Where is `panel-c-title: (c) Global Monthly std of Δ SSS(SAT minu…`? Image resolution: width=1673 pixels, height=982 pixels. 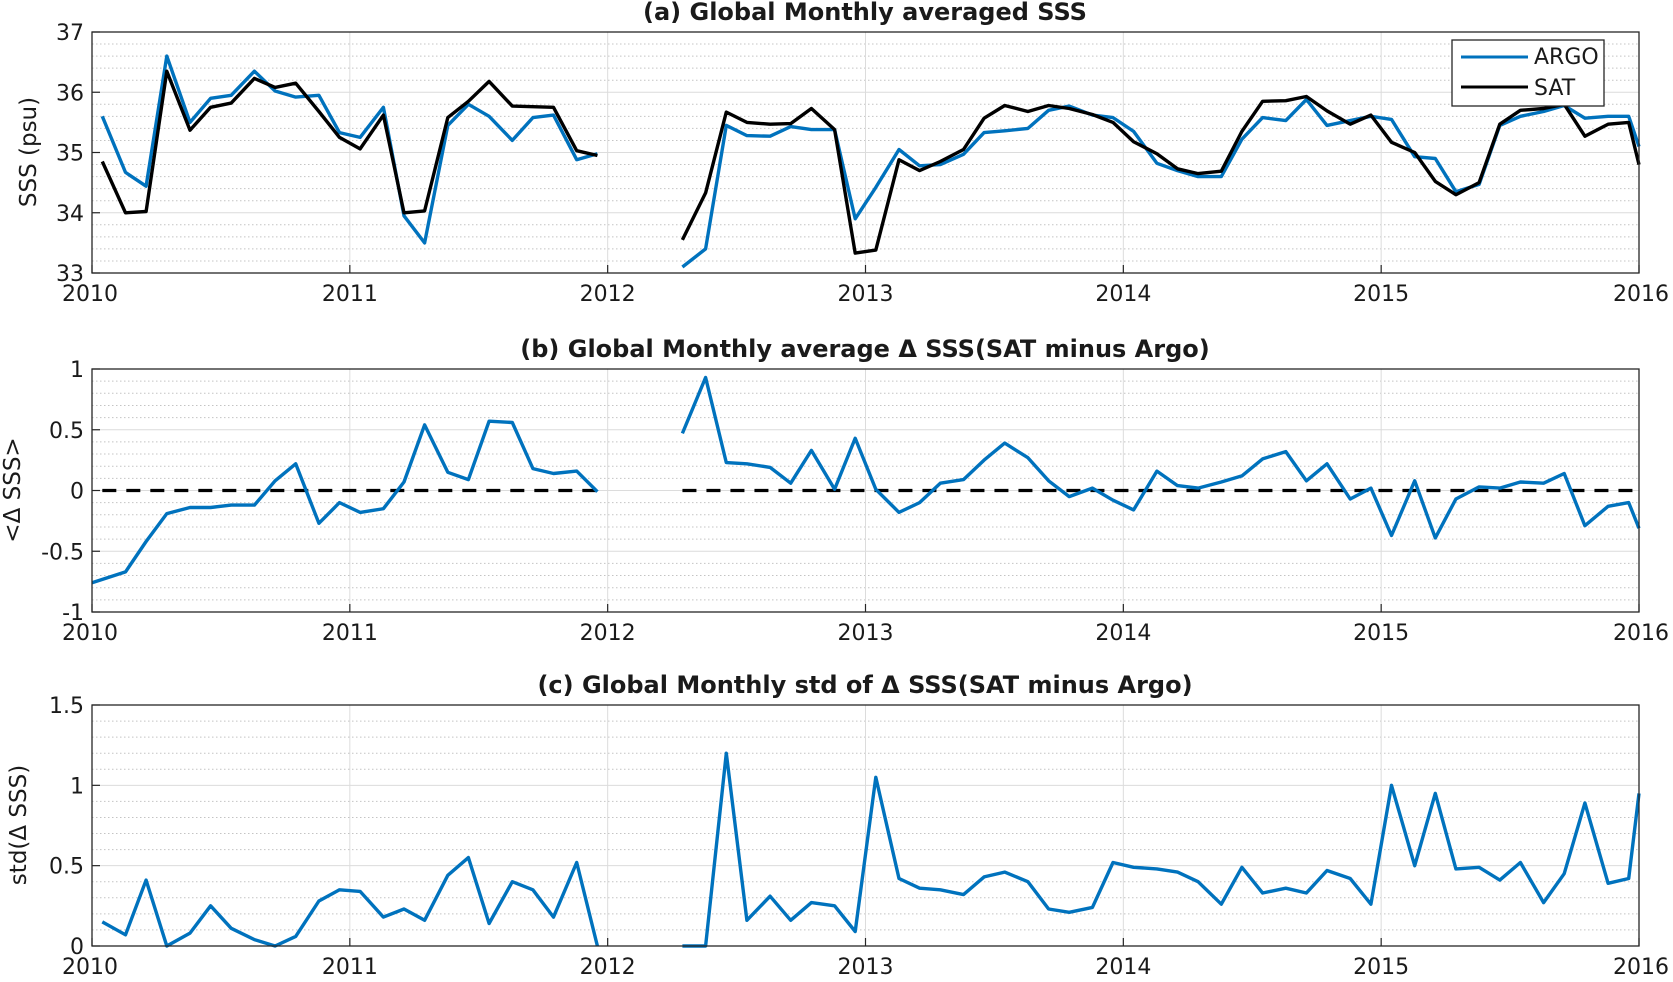 panel-c-title: (c) Global Monthly std of Δ SSS(SAT minu… is located at coordinates (864, 685).